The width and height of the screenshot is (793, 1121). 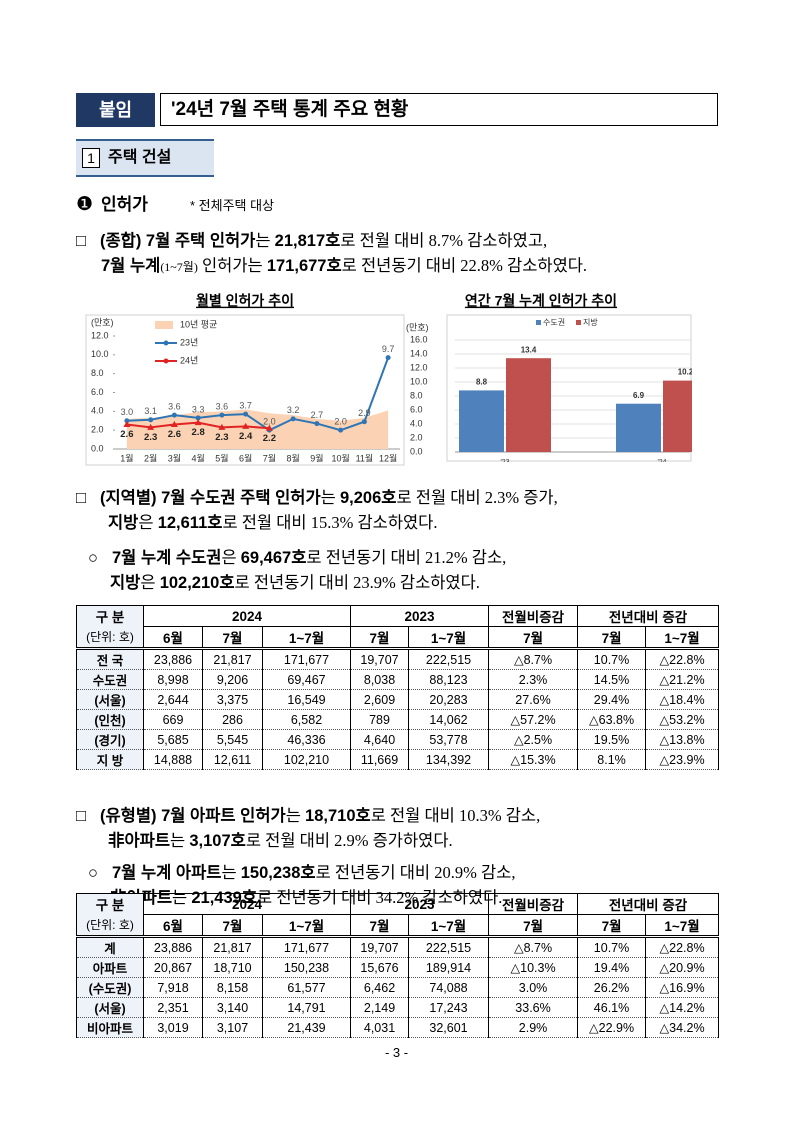 What do you see at coordinates (533, 987) in the screenshot?
I see `table-cell: 3.0%` at bounding box center [533, 987].